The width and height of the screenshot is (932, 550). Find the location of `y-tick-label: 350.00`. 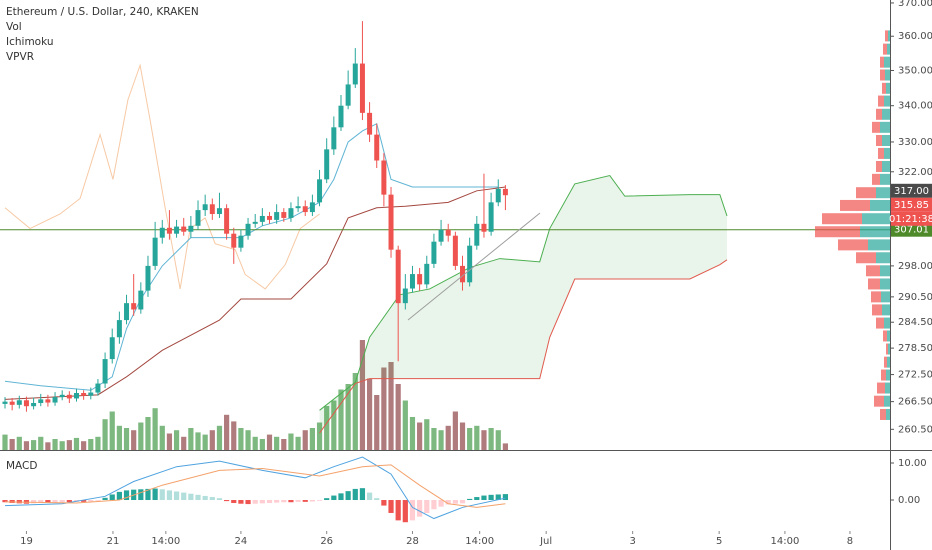

y-tick-label: 350.00 is located at coordinates (915, 70).